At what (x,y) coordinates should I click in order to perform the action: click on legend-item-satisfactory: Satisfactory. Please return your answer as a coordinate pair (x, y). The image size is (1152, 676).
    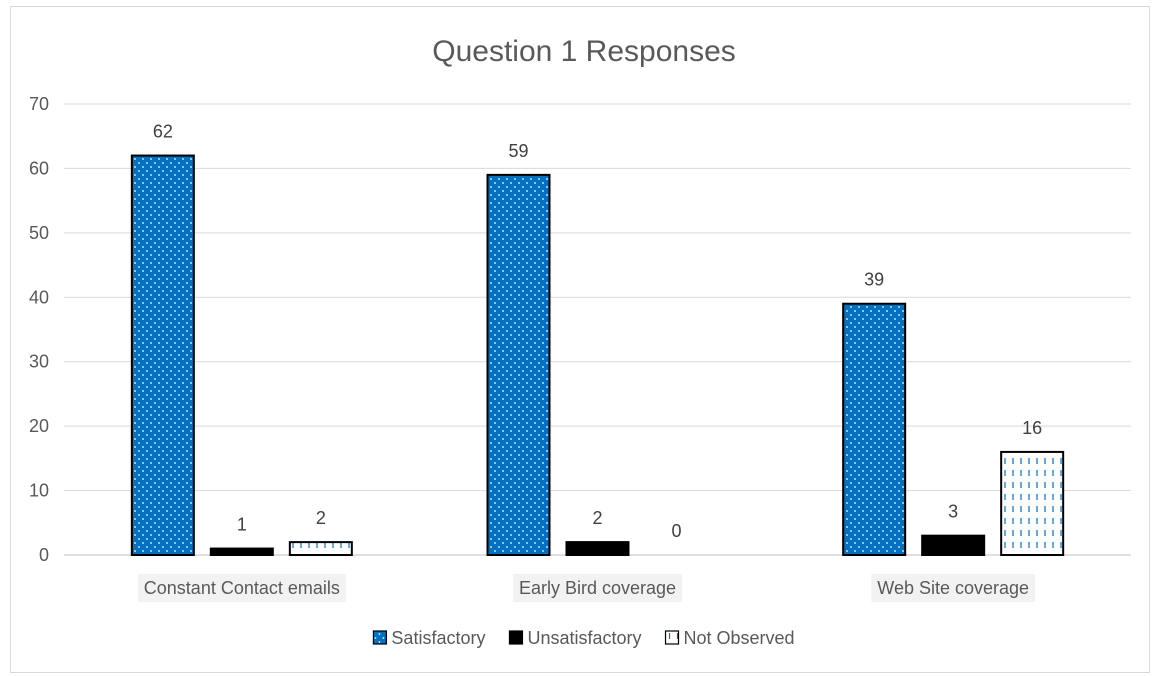
    Looking at the image, I should click on (428, 638).